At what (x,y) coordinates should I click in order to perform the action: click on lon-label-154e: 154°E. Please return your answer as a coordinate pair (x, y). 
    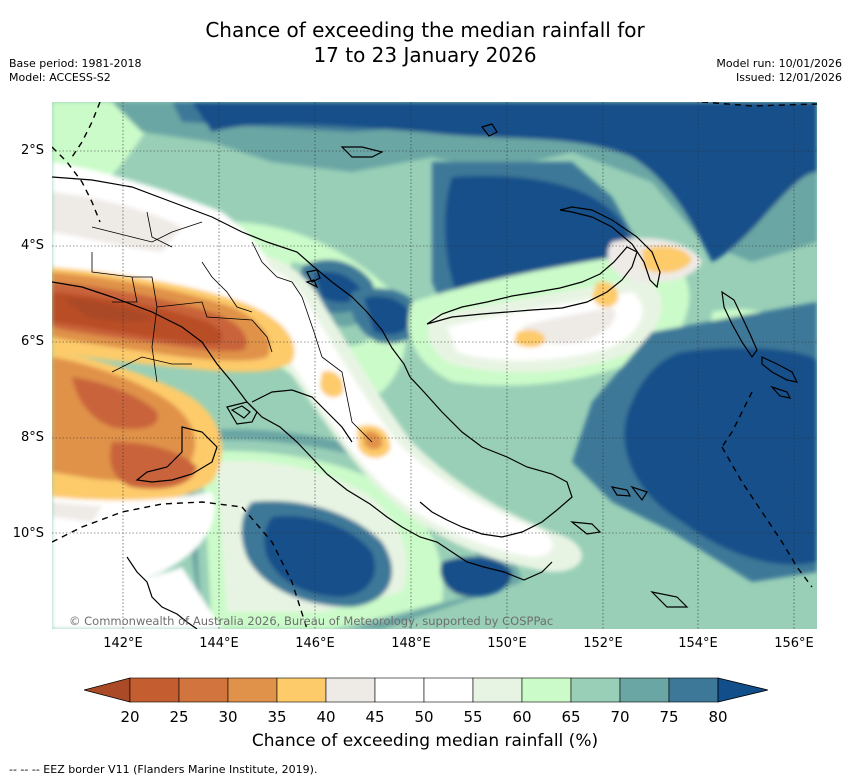
    Looking at the image, I should click on (698, 643).